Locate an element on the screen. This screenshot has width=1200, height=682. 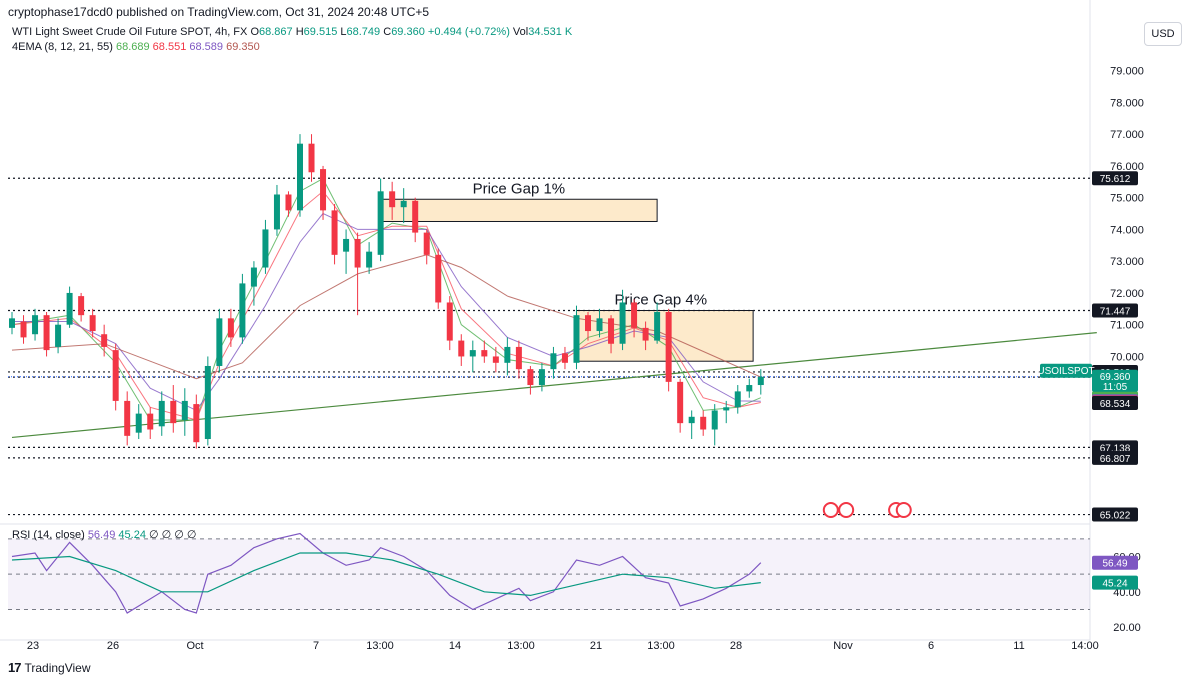
price-label: 75.612 is located at coordinates (1115, 179).